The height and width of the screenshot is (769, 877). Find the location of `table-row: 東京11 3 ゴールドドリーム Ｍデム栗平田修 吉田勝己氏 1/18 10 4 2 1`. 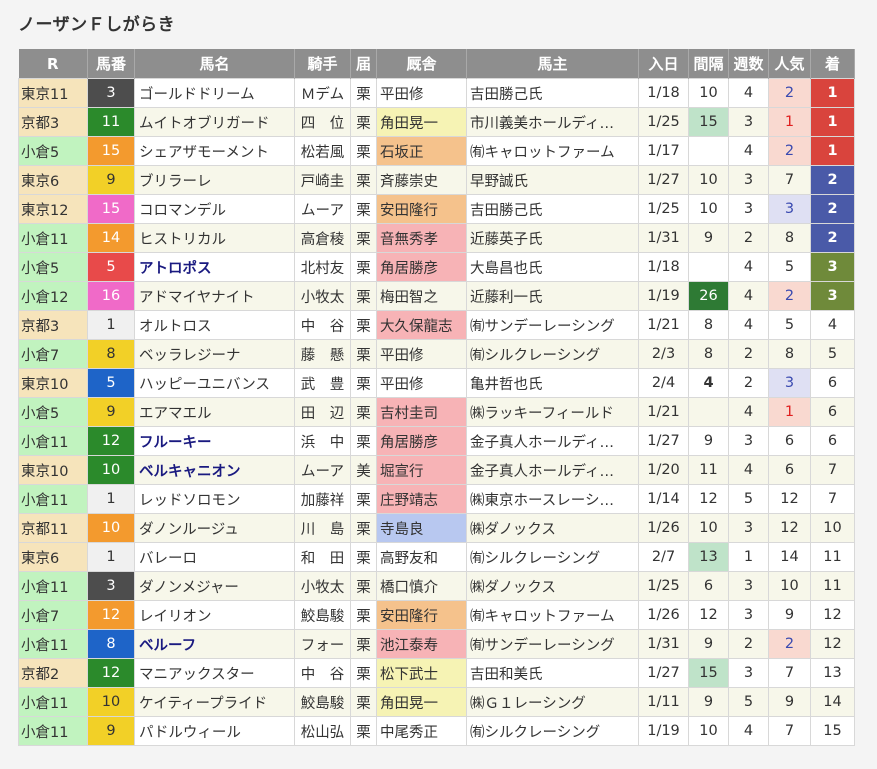

table-row: 東京11 3 ゴールドドリーム Ｍデム栗平田修 吉田勝己氏 1/18 10 4 2 1 is located at coordinates (436, 93).